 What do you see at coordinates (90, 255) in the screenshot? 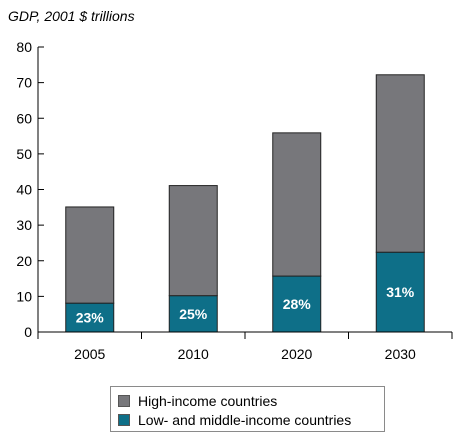
I see `bar-high-income-2005` at bounding box center [90, 255].